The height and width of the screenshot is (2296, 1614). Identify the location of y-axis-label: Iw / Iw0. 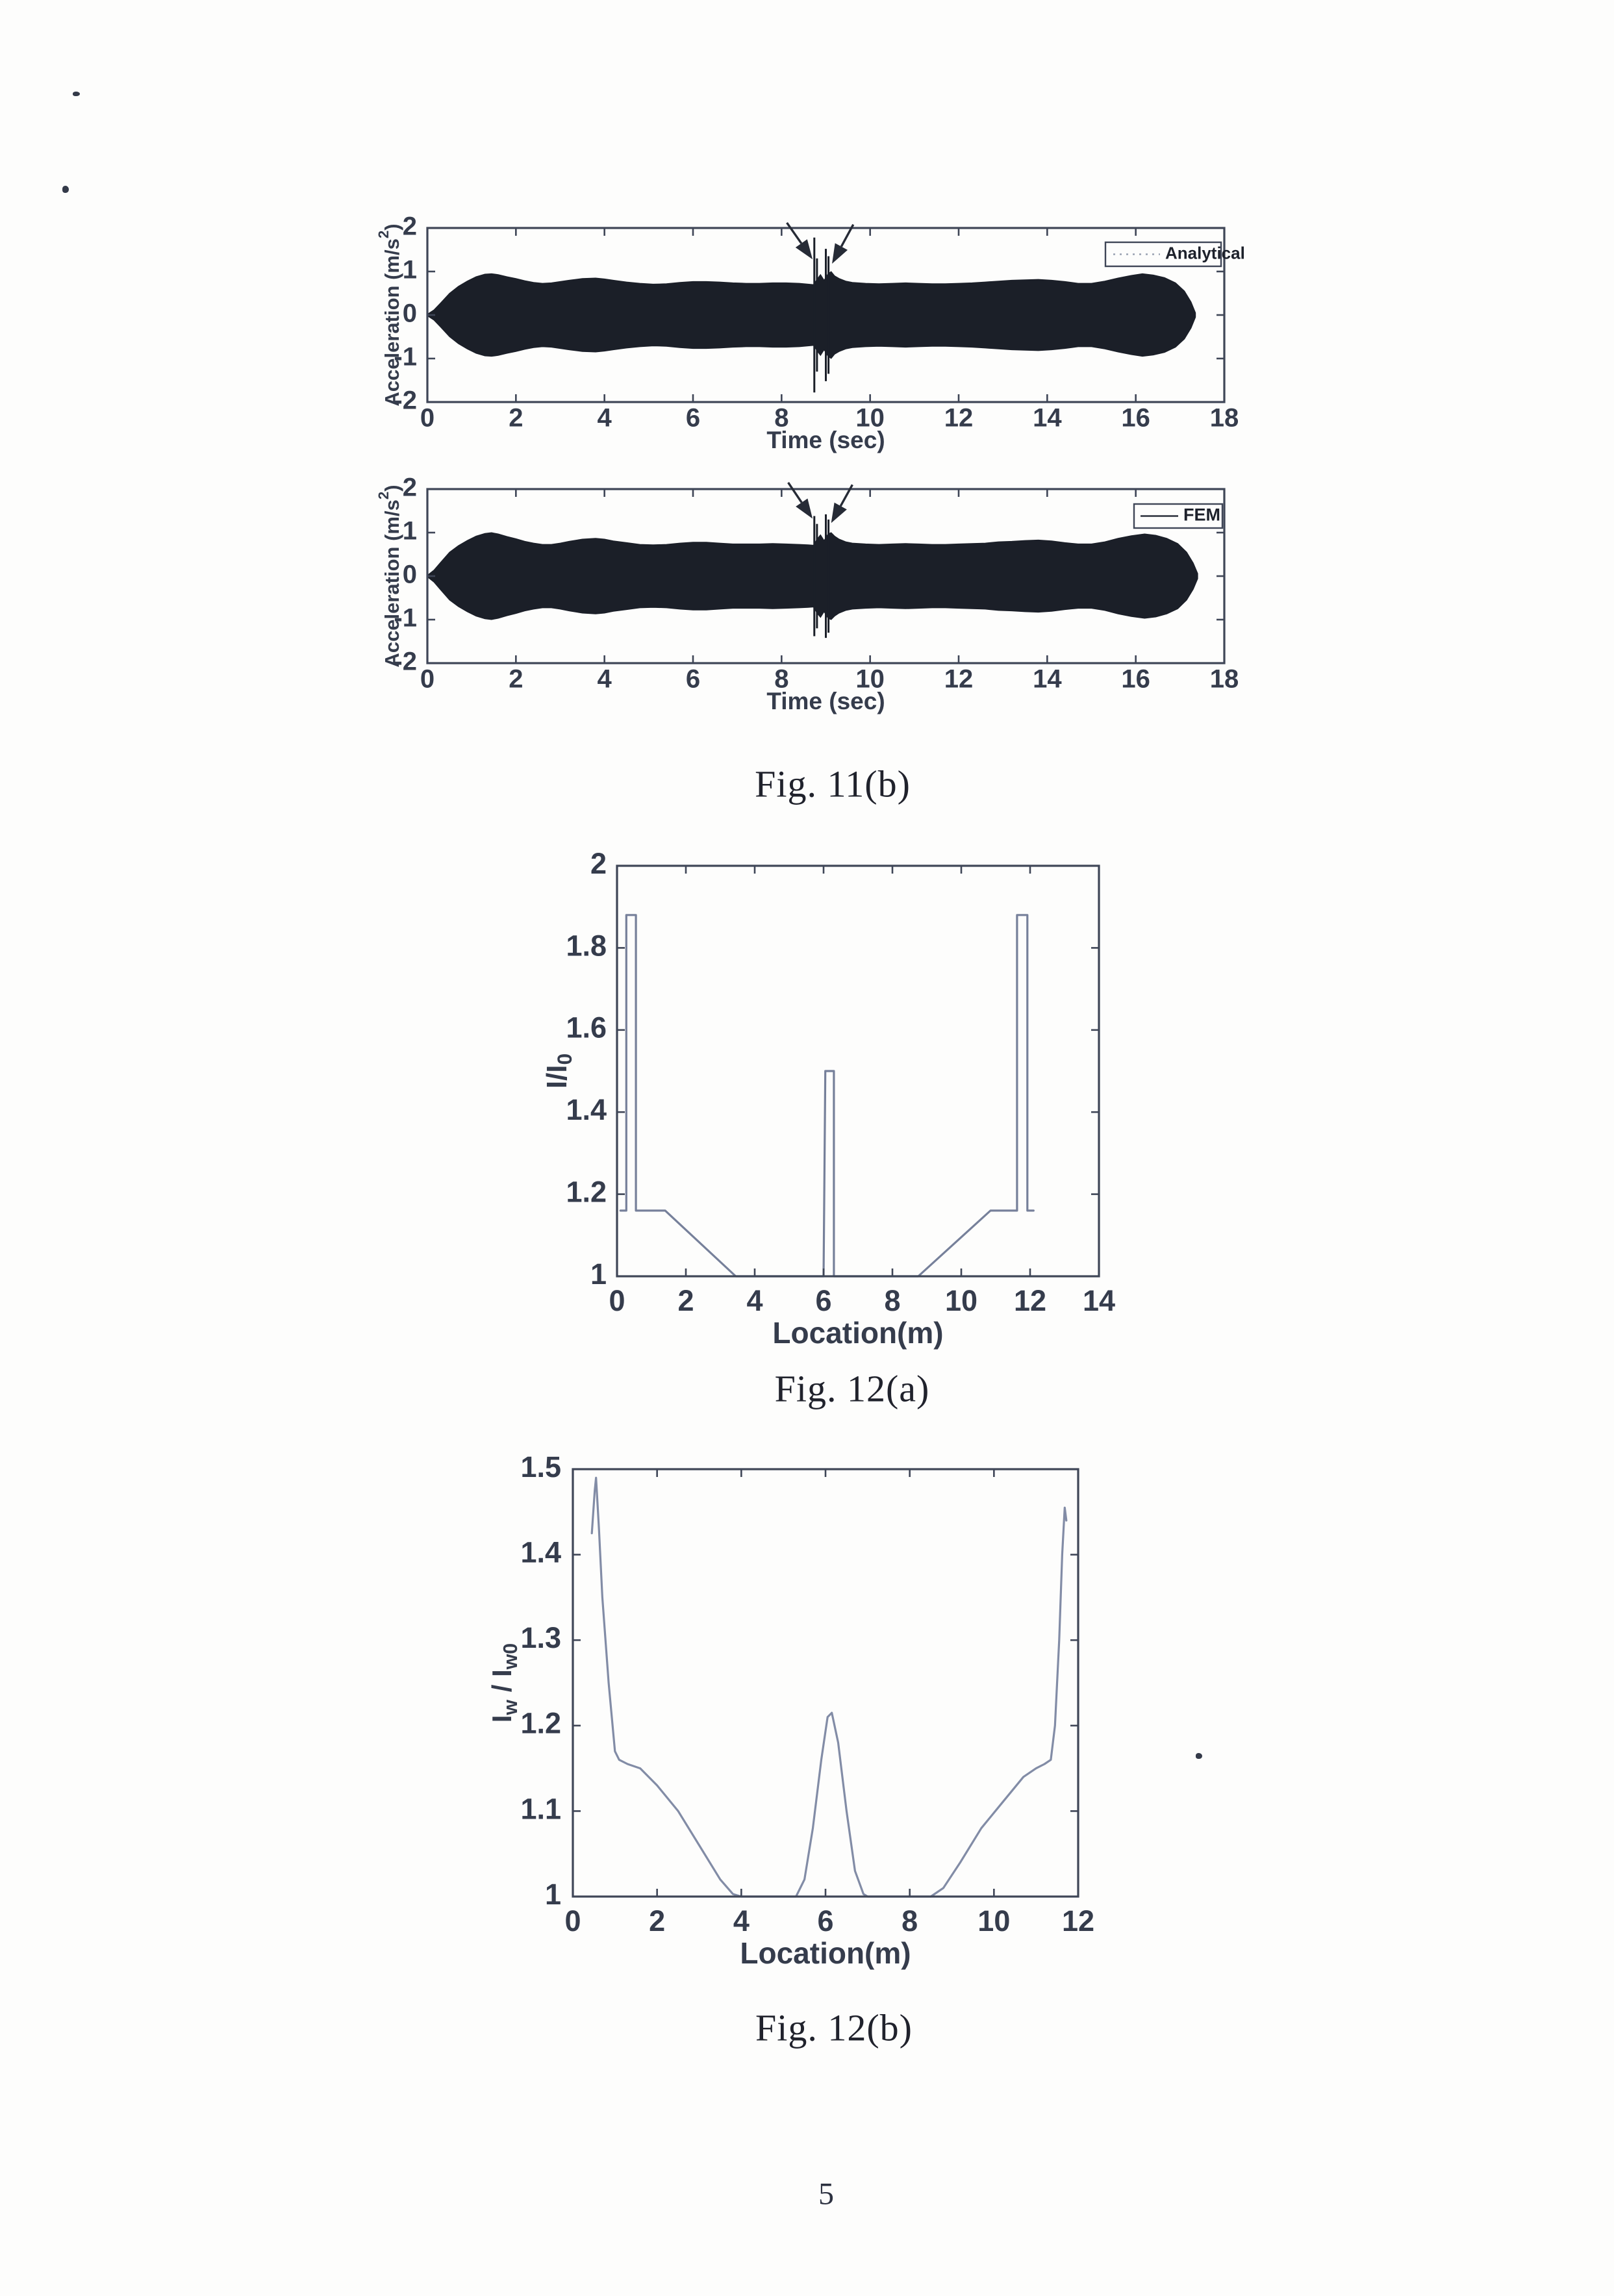
(504, 1682).